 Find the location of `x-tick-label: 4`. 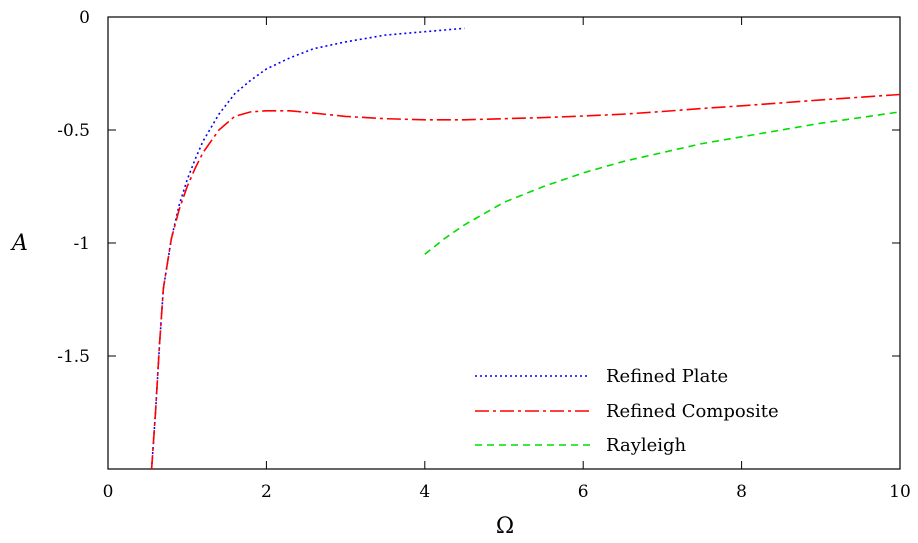

x-tick-label: 4 is located at coordinates (424, 492).